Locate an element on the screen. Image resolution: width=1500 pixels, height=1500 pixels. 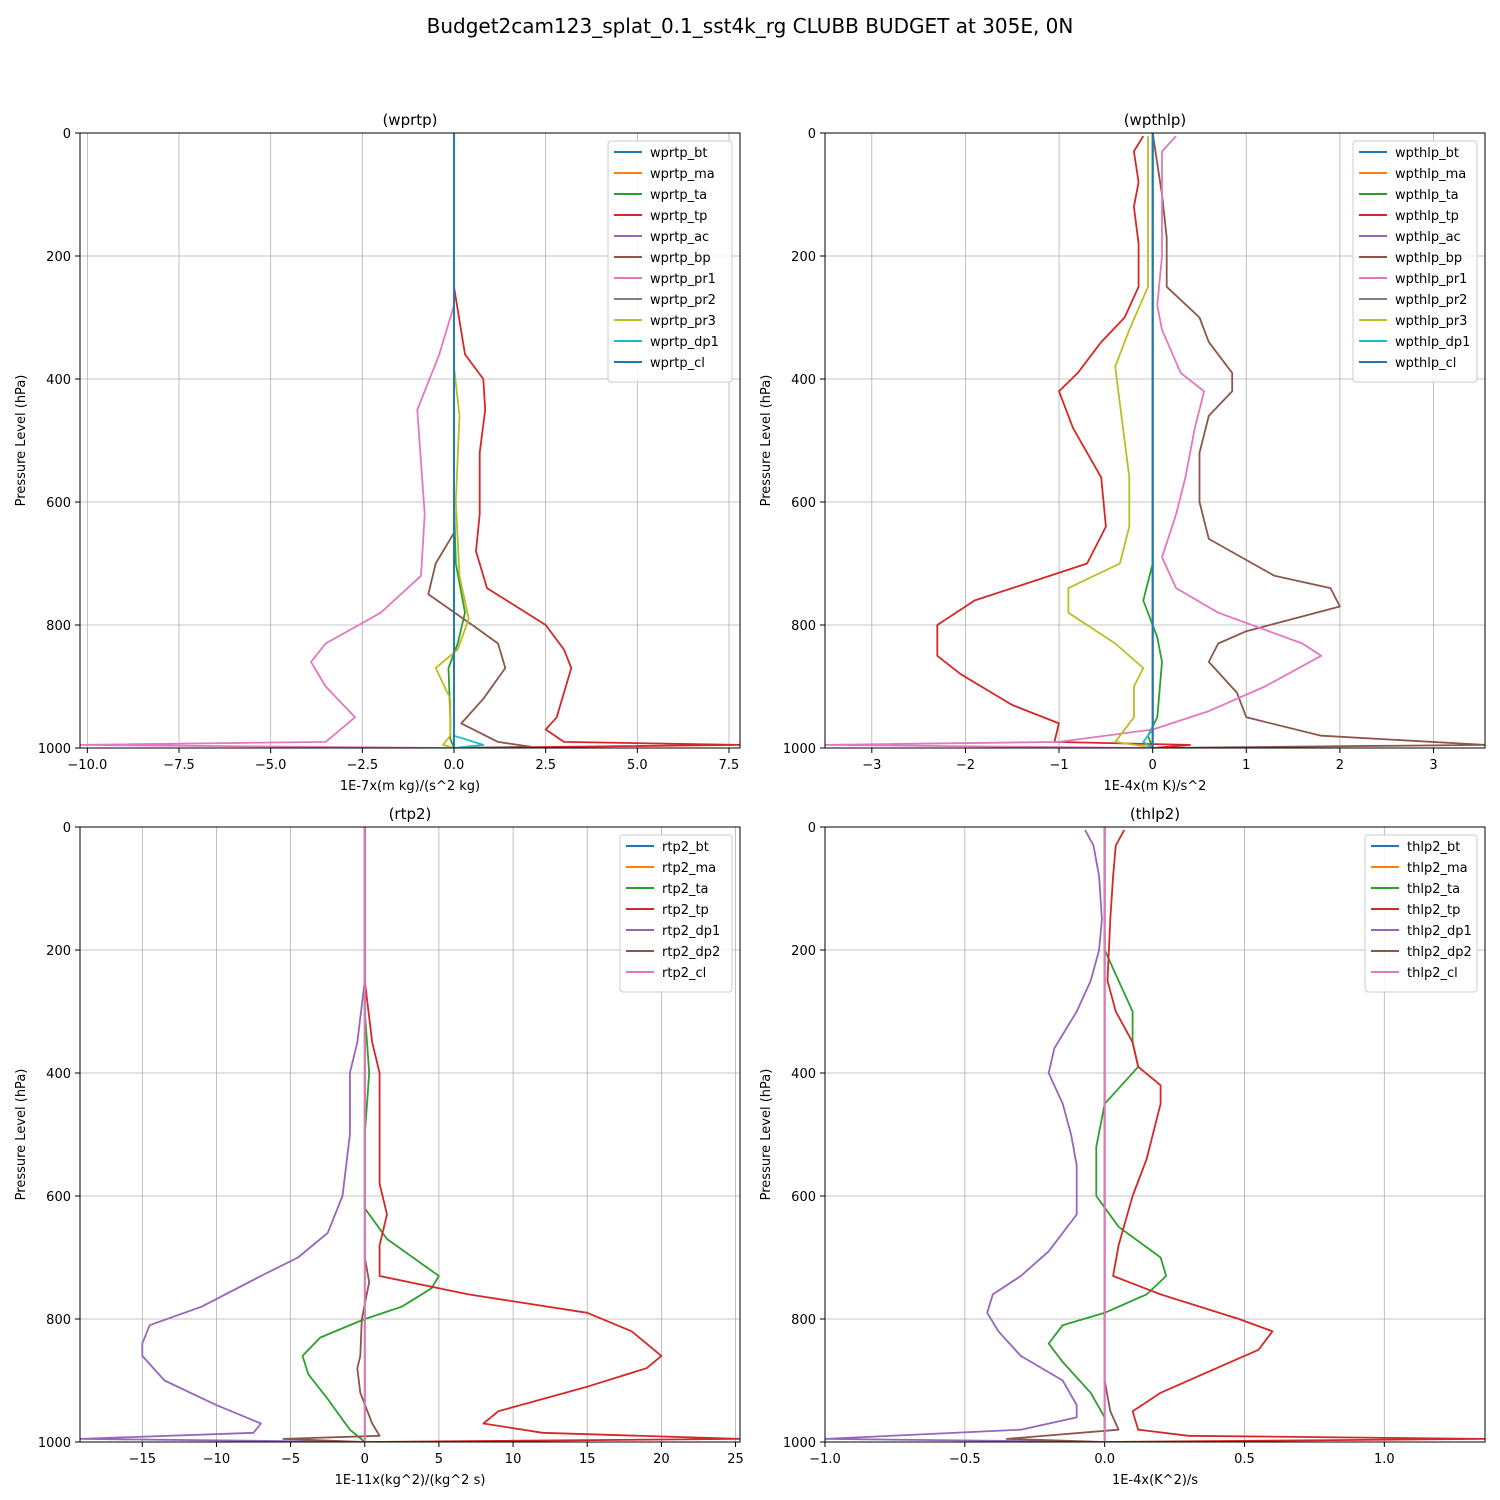
legend-label-wpthlp_cl: wpthlp_cl is located at coordinates (1425, 363).